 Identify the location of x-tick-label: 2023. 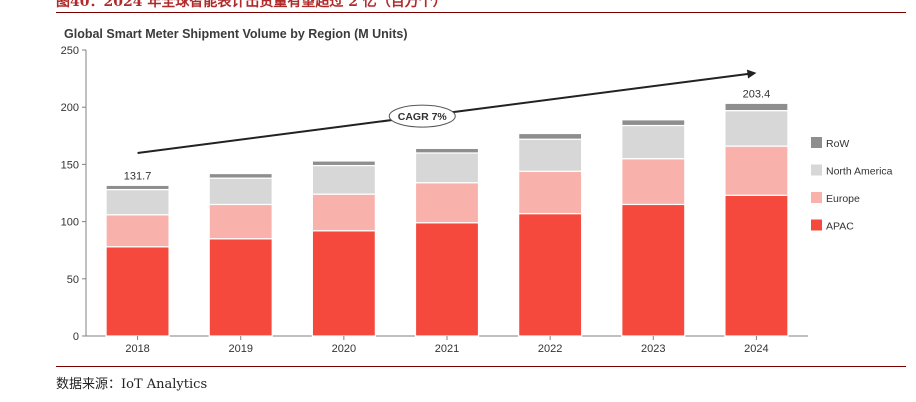
(653, 349).